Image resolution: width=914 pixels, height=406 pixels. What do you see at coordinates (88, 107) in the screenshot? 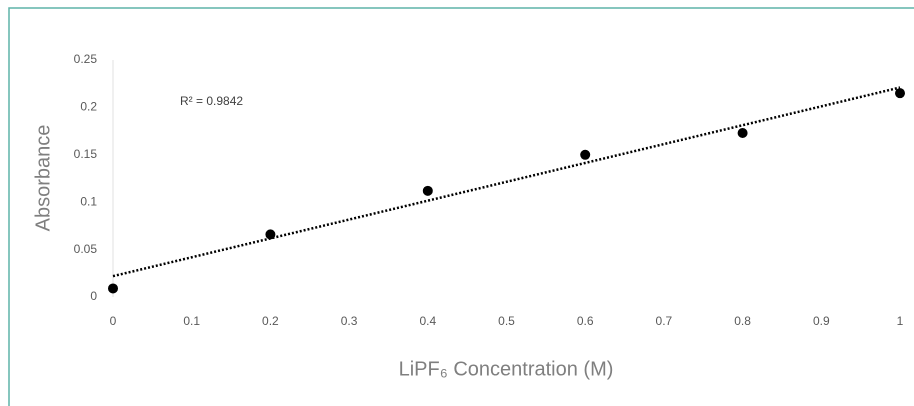
I see `y-tick-label: 0.2` at bounding box center [88, 107].